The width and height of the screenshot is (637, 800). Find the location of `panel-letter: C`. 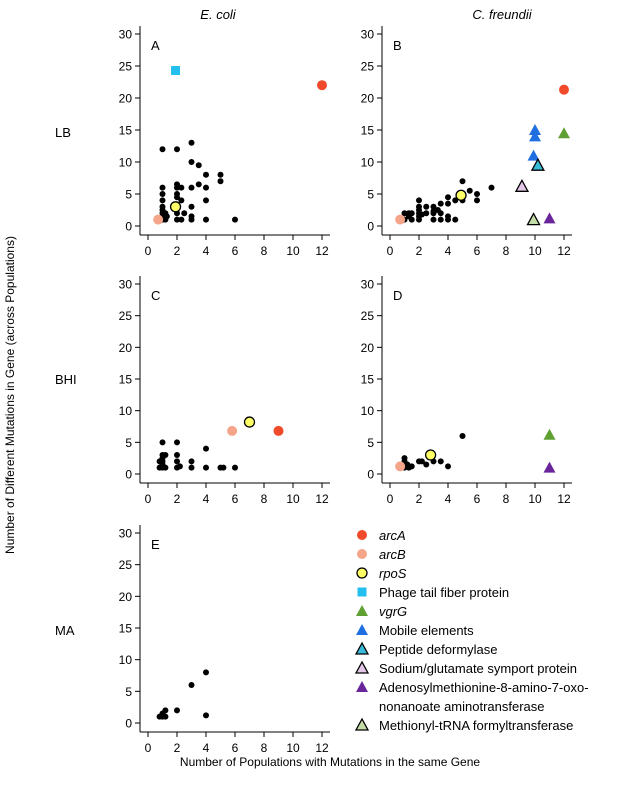

panel-letter: C is located at coordinates (155, 295).